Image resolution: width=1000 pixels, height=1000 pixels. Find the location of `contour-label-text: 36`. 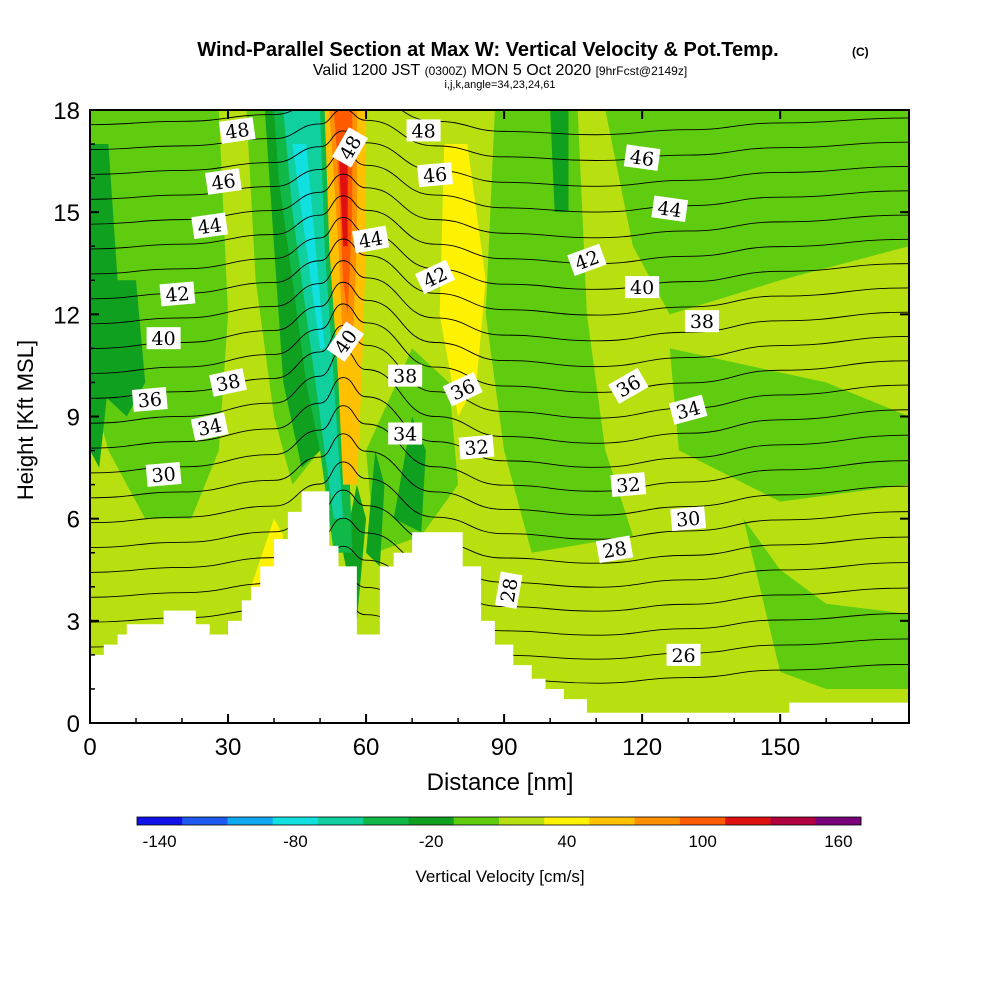

contour-label-text: 36 is located at coordinates (150, 400).